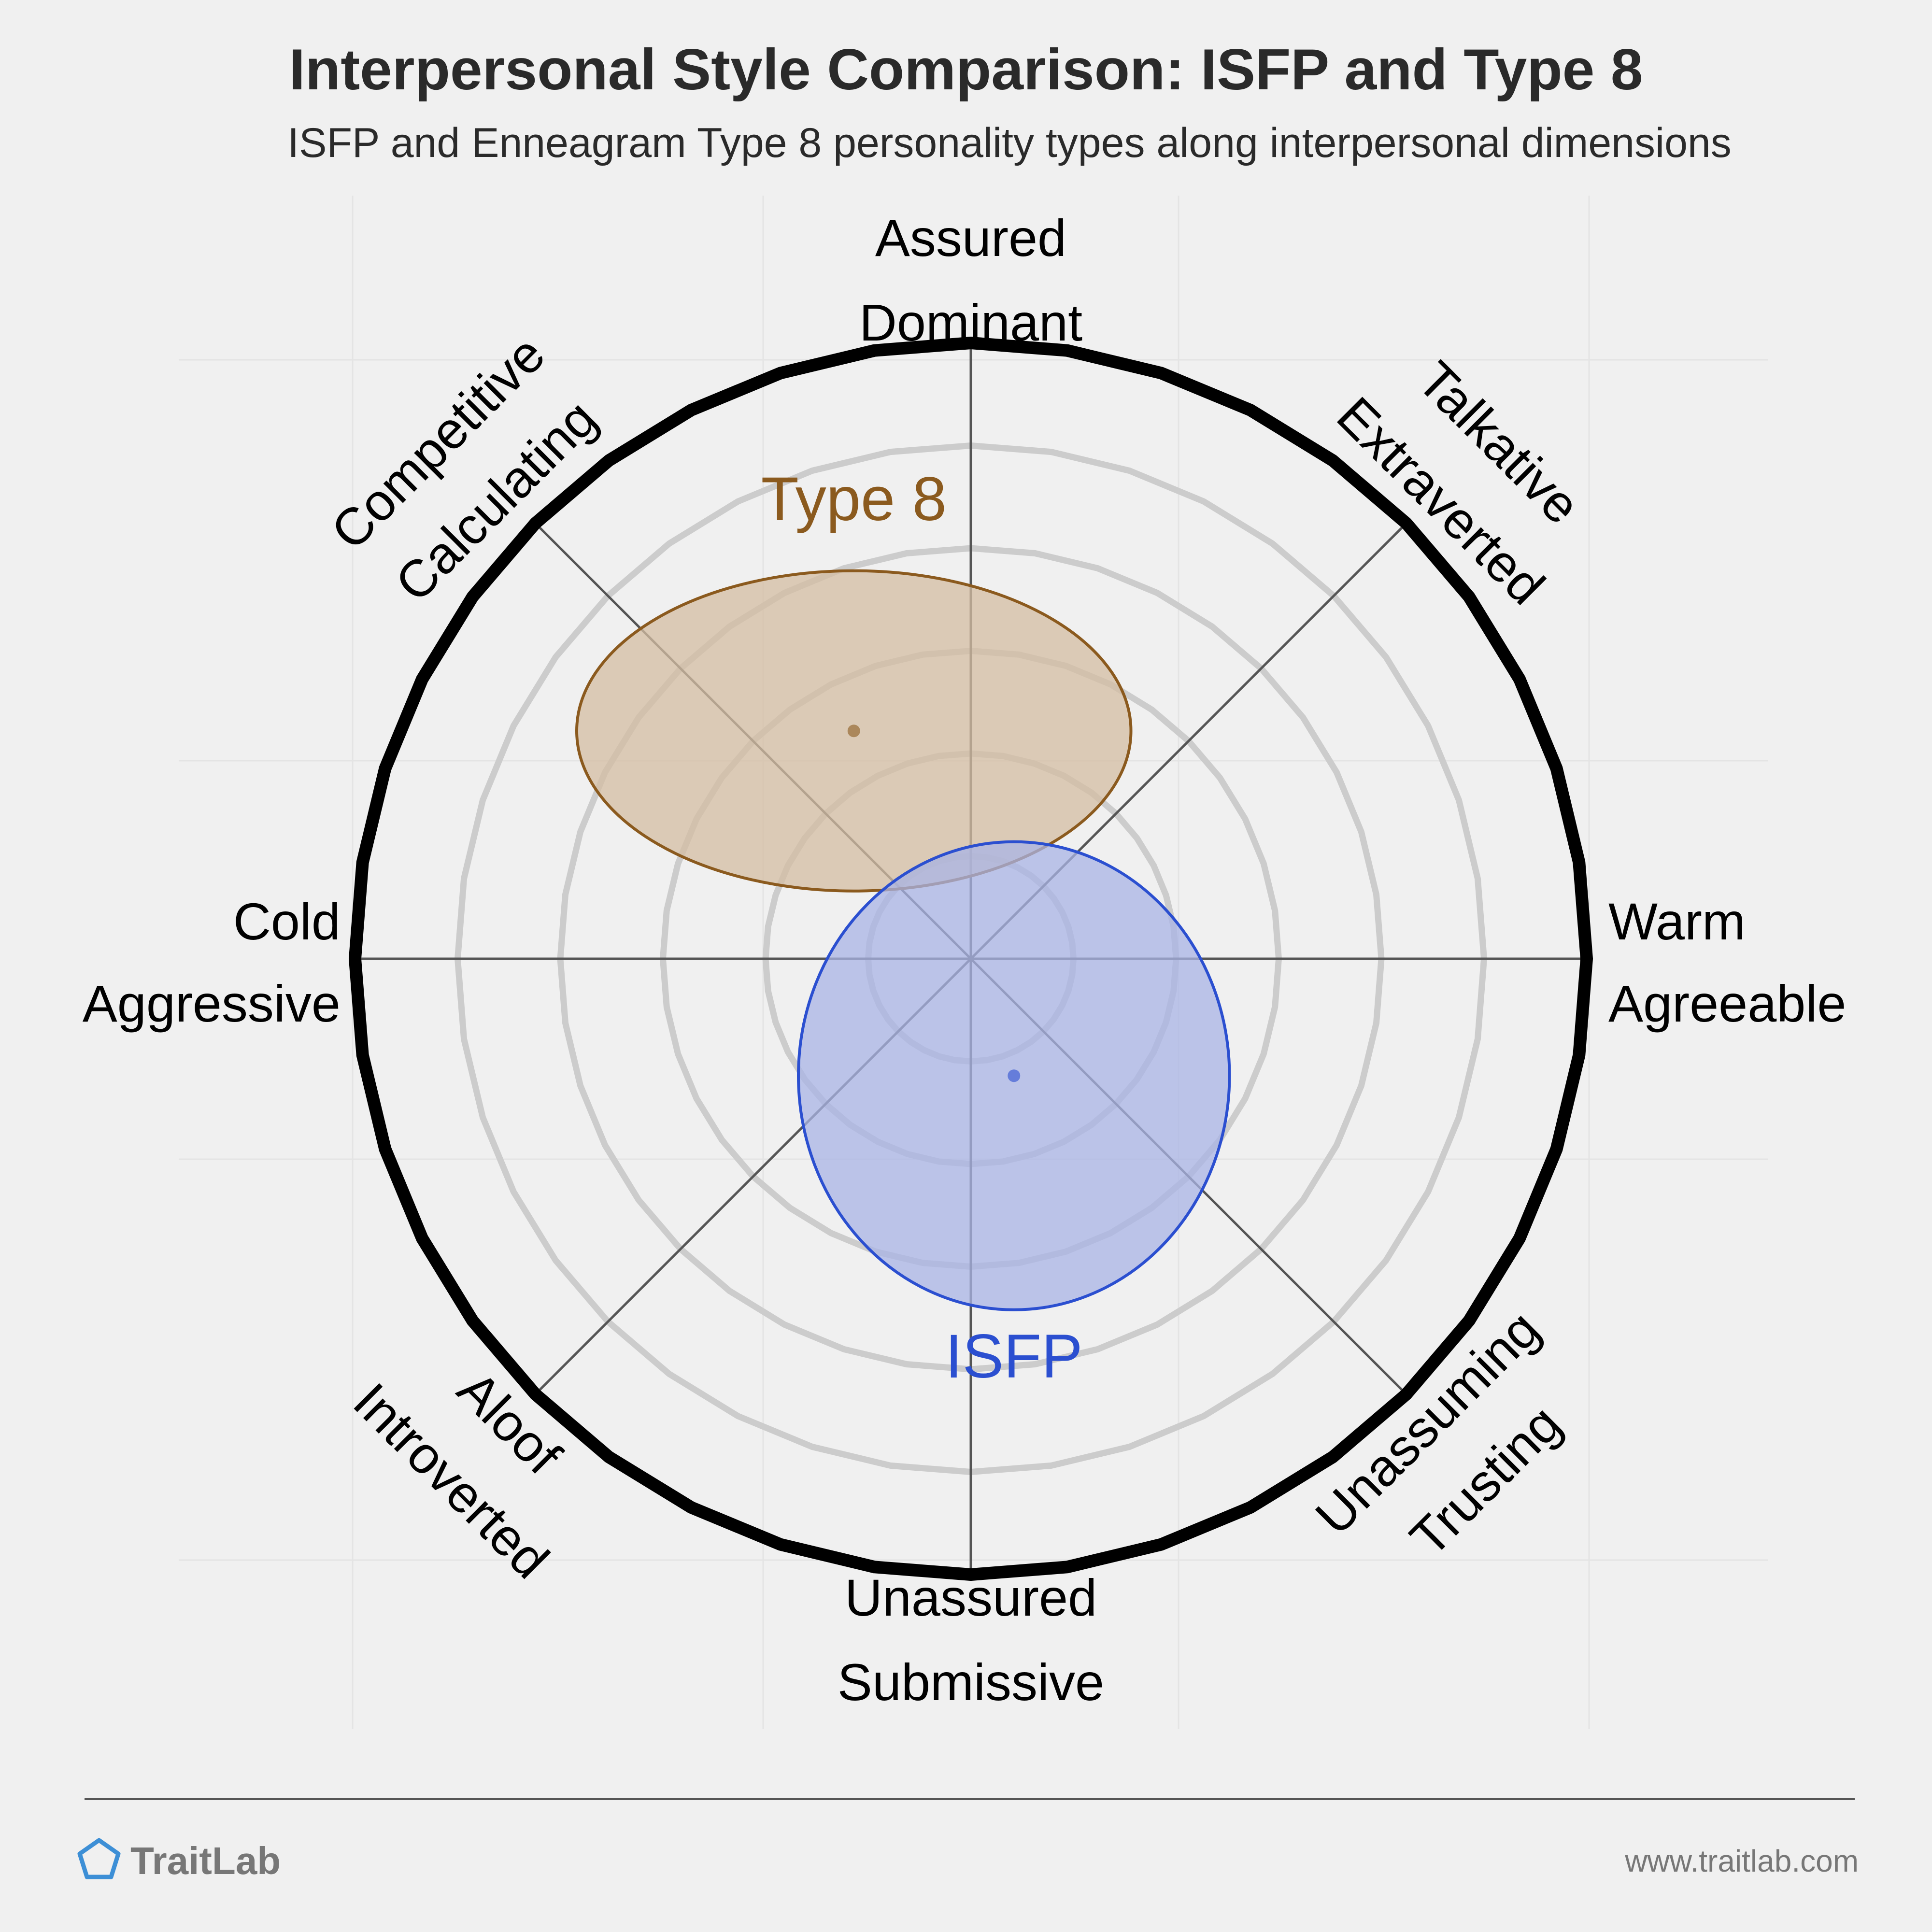  I want to click on label-dominant: Dominant, so click(970, 322).